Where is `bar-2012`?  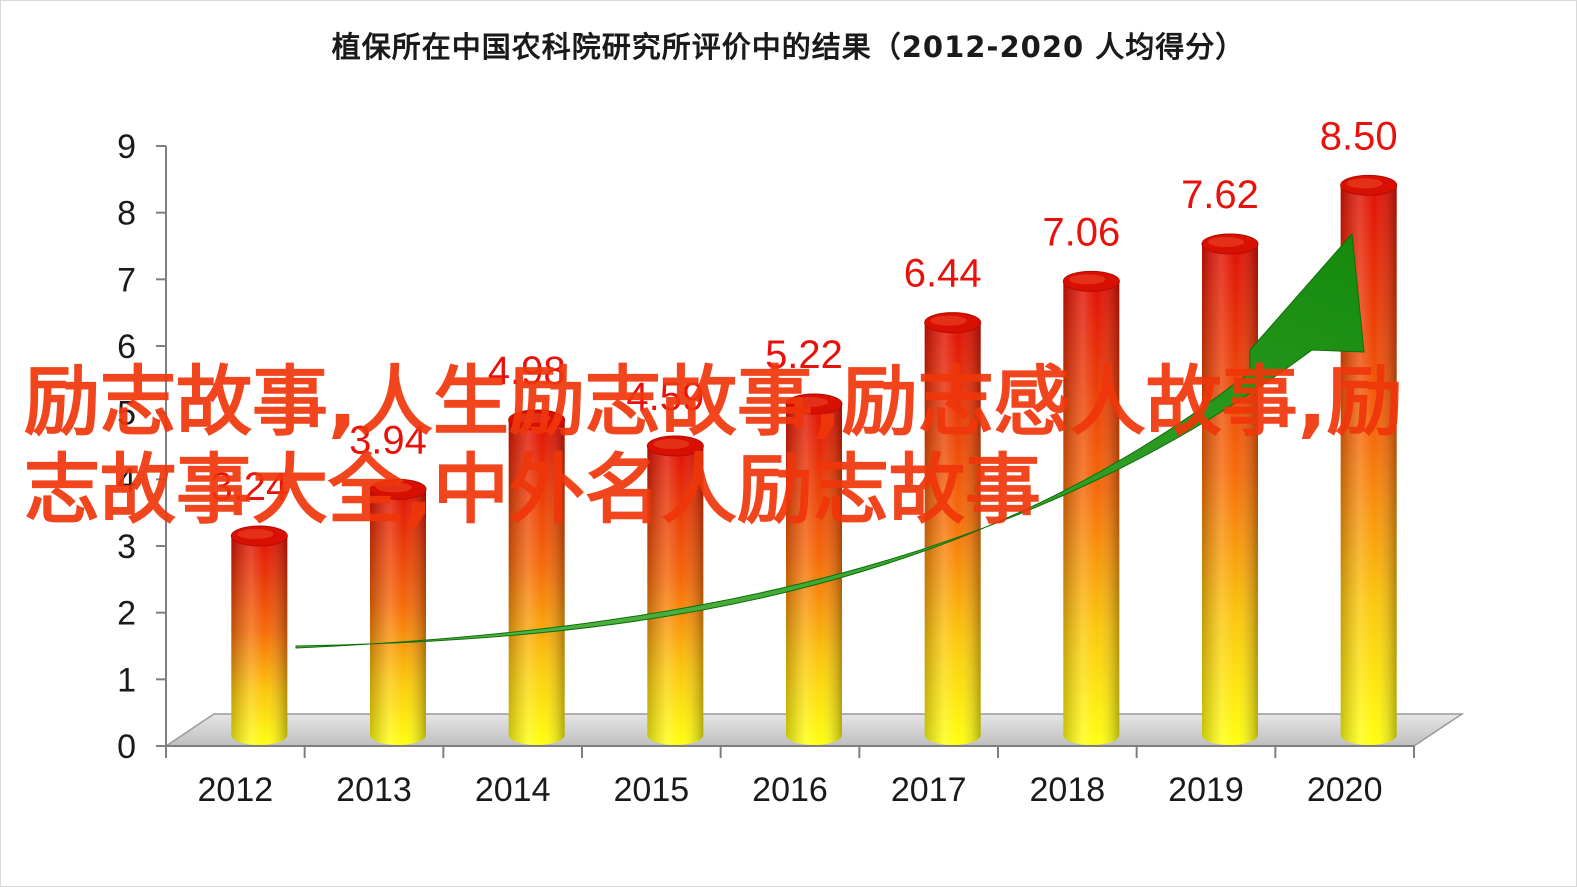
bar-2012 is located at coordinates (259, 635).